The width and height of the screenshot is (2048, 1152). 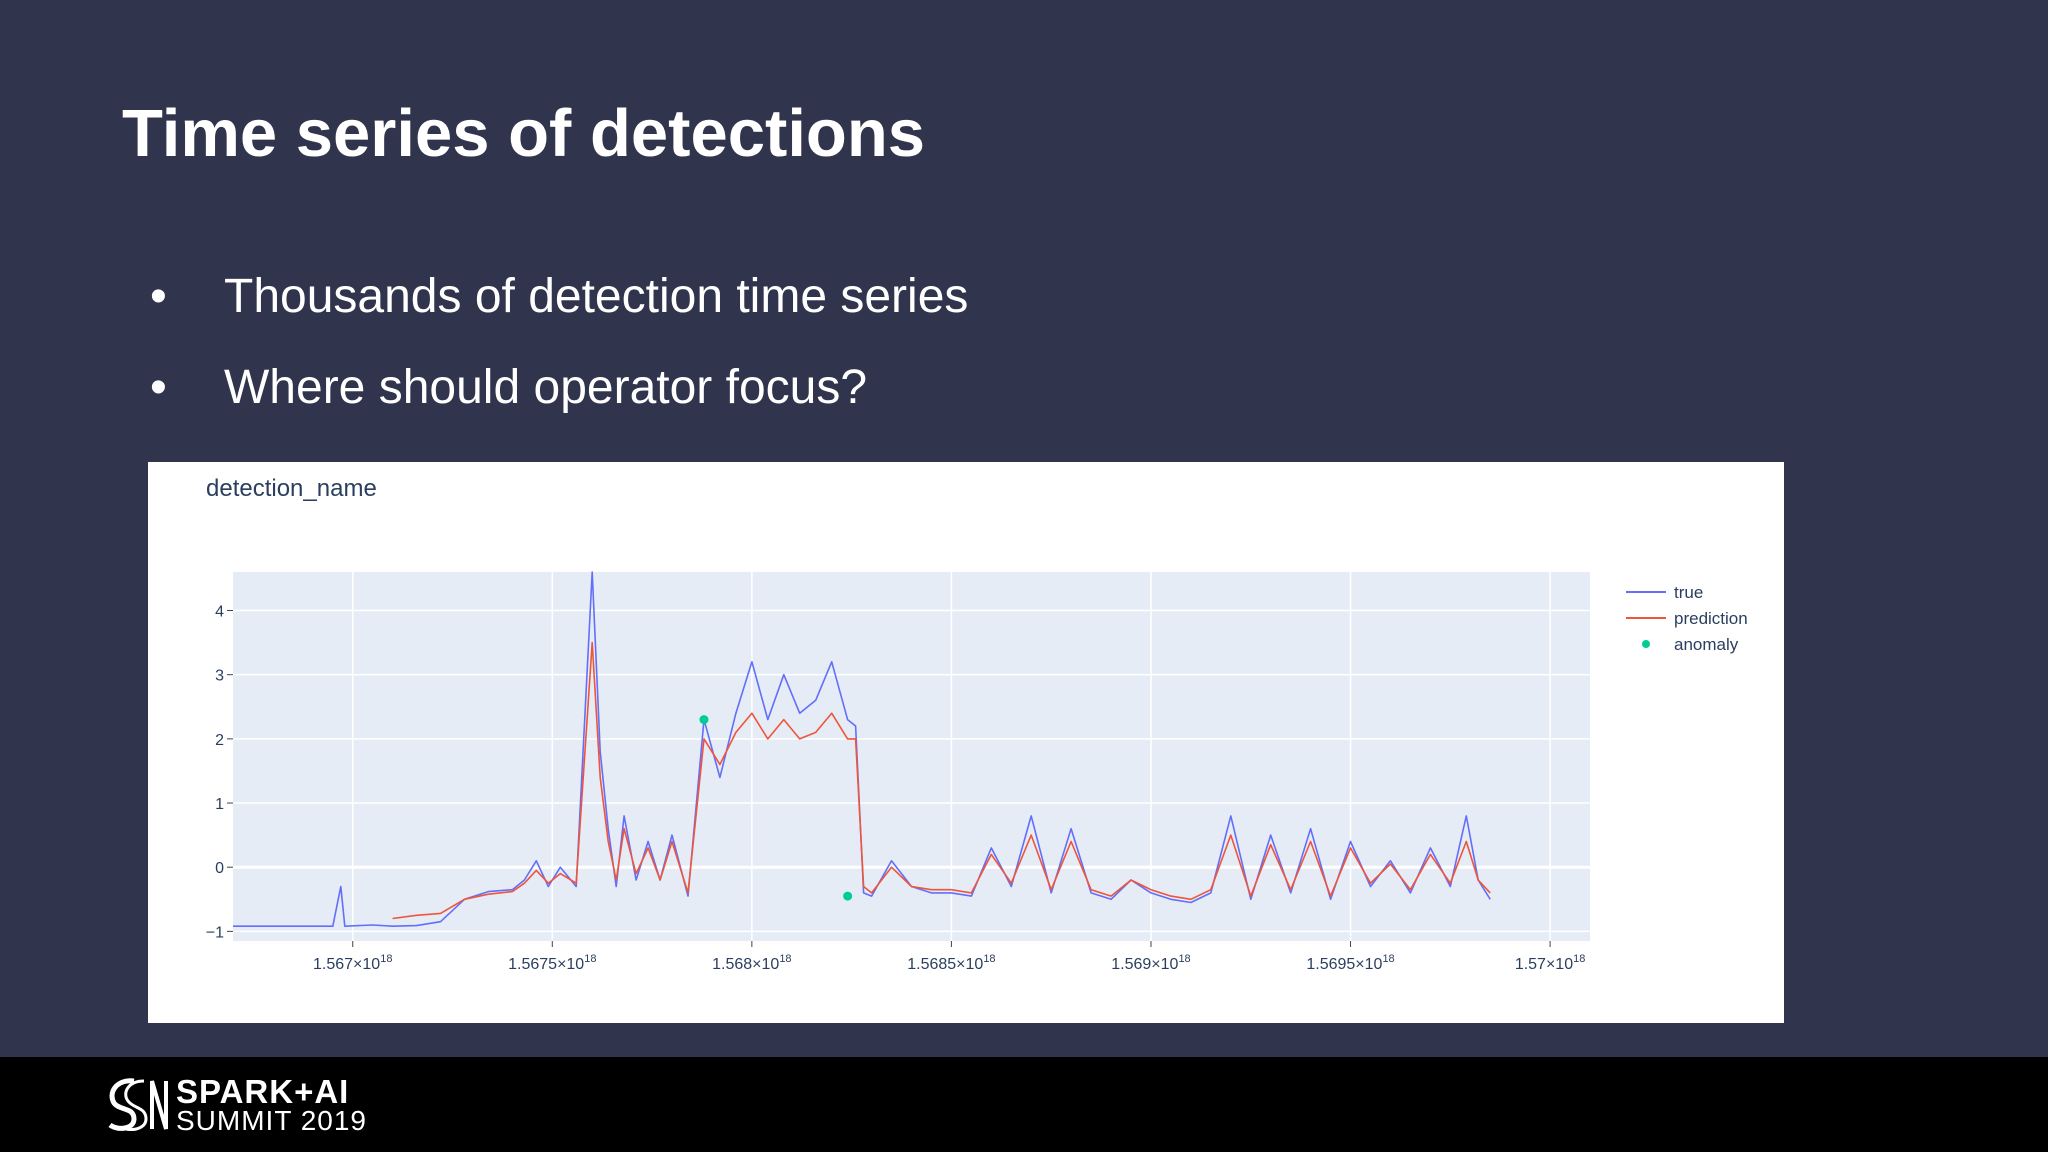 What do you see at coordinates (1350, 963) in the screenshot?
I see `x-tick-label-5: 1.5695×10¹⁸` at bounding box center [1350, 963].